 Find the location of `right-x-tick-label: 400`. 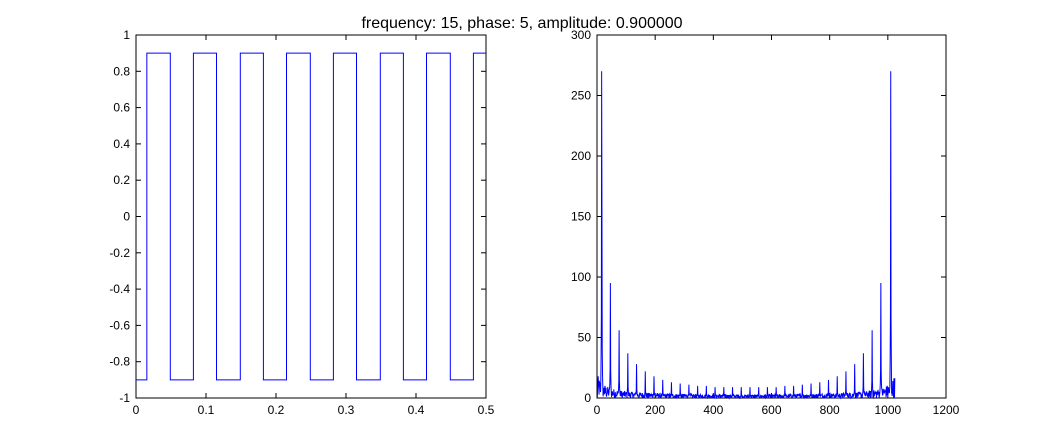

right-x-tick-label: 400 is located at coordinates (713, 410).